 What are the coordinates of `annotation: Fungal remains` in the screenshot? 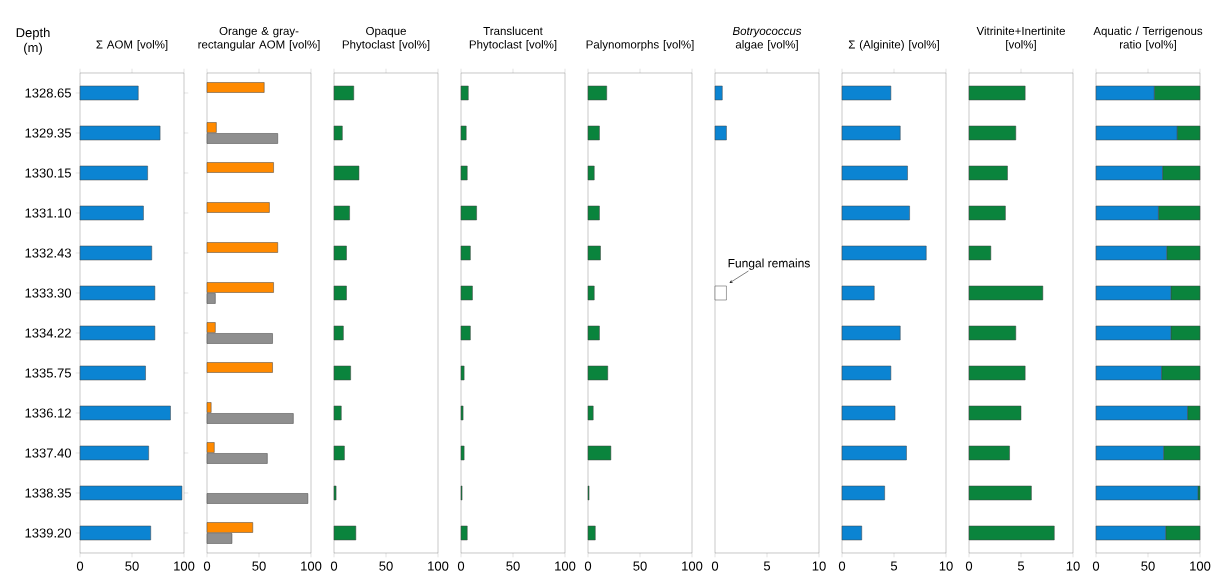 It's located at (769, 264).